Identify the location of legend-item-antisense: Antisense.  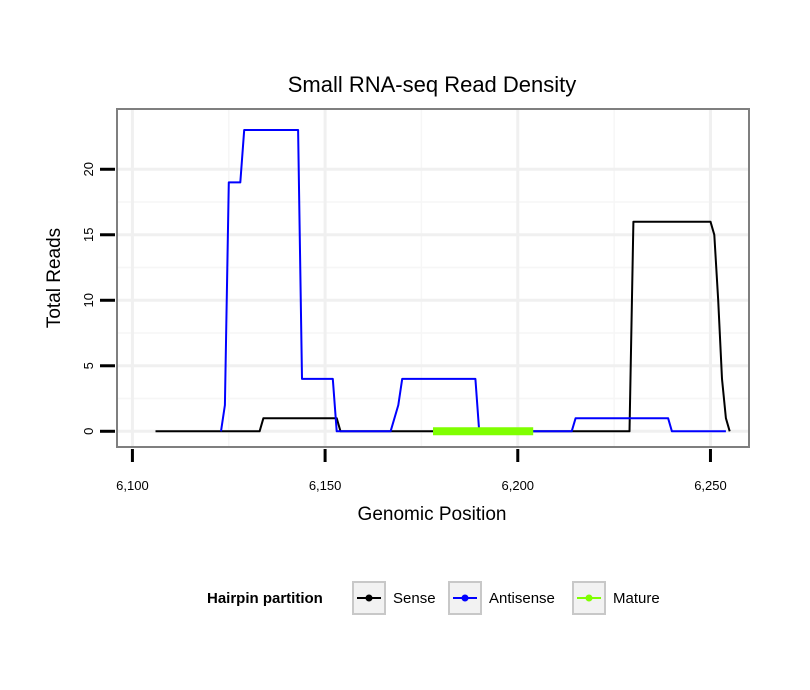
(501, 598).